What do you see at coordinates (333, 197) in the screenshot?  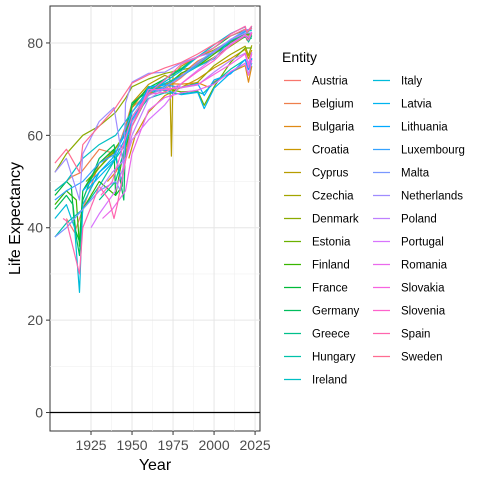 I see `legend-label: Czechia` at bounding box center [333, 197].